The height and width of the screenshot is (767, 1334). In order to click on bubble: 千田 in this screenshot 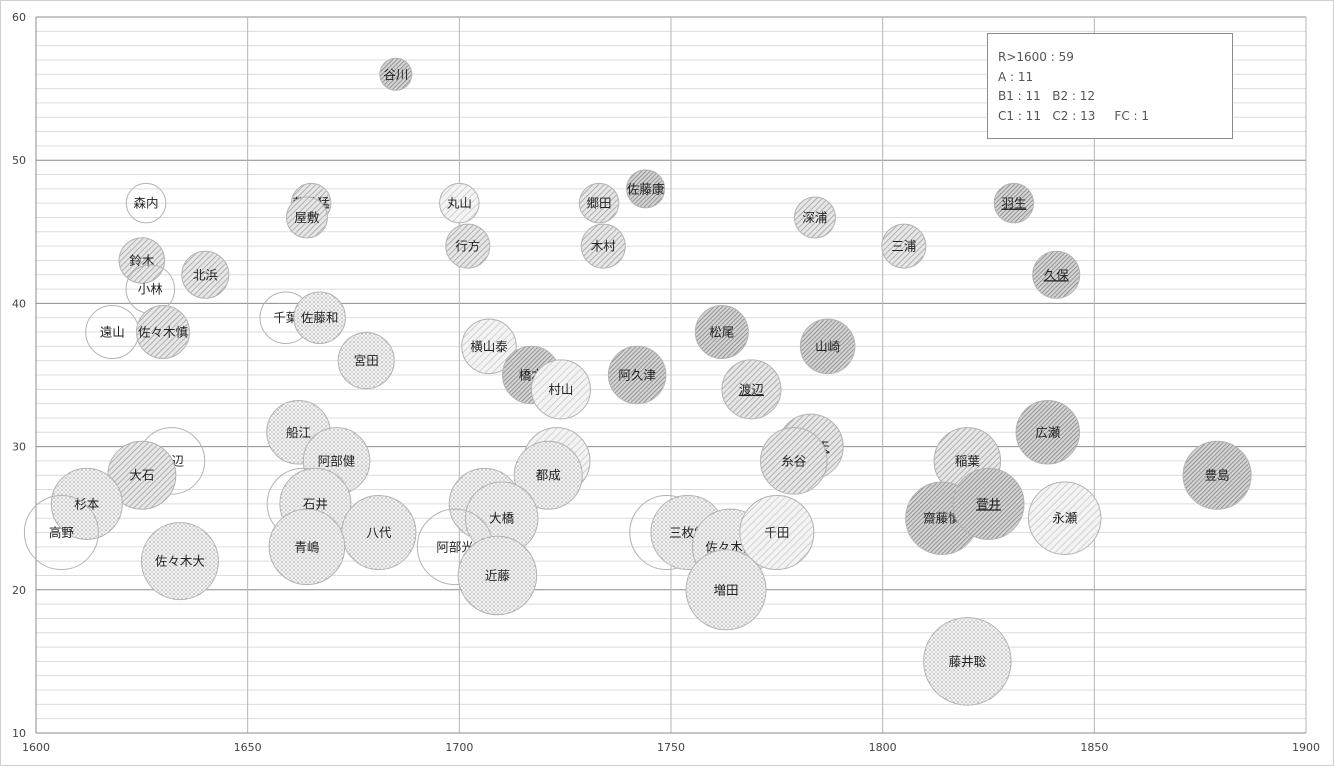, I will do `click(777, 533)`.